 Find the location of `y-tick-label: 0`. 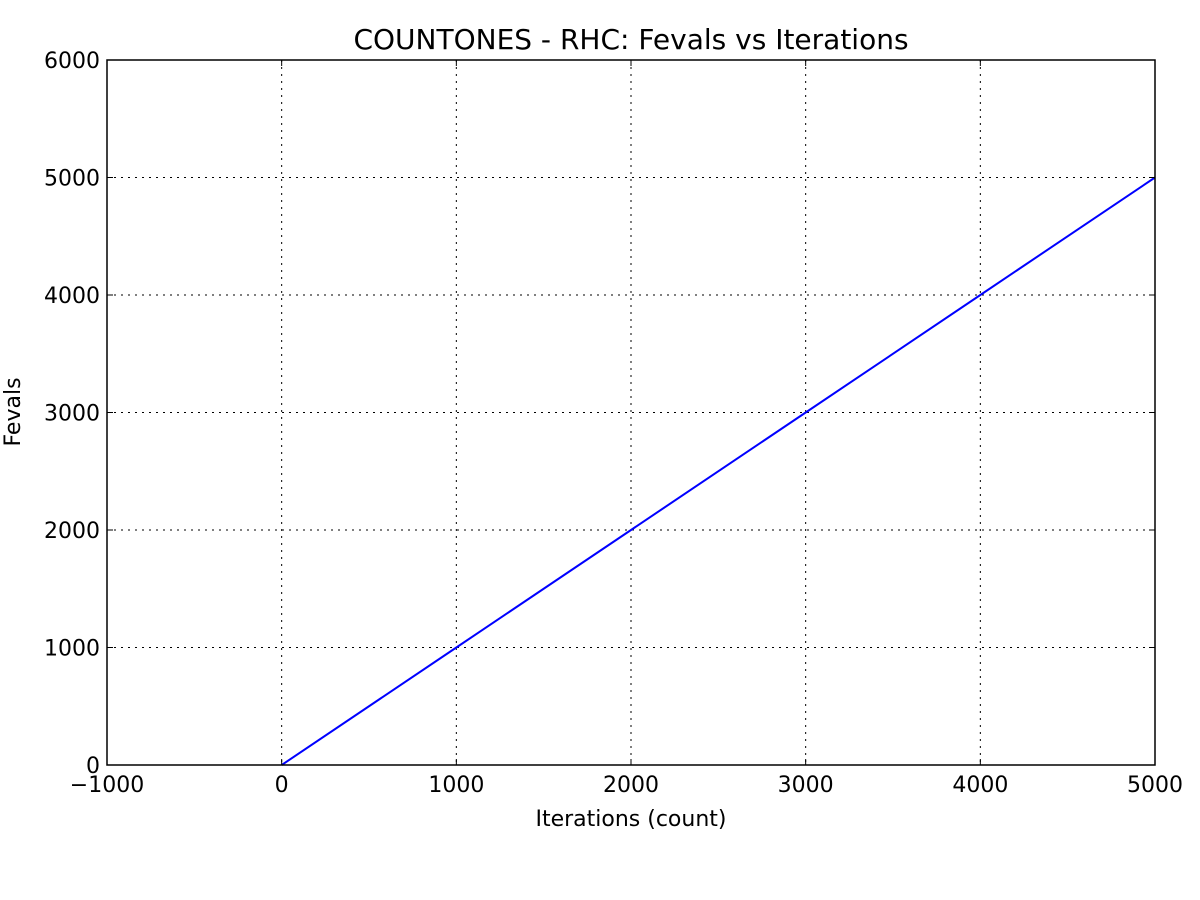

y-tick-label: 0 is located at coordinates (93, 766).